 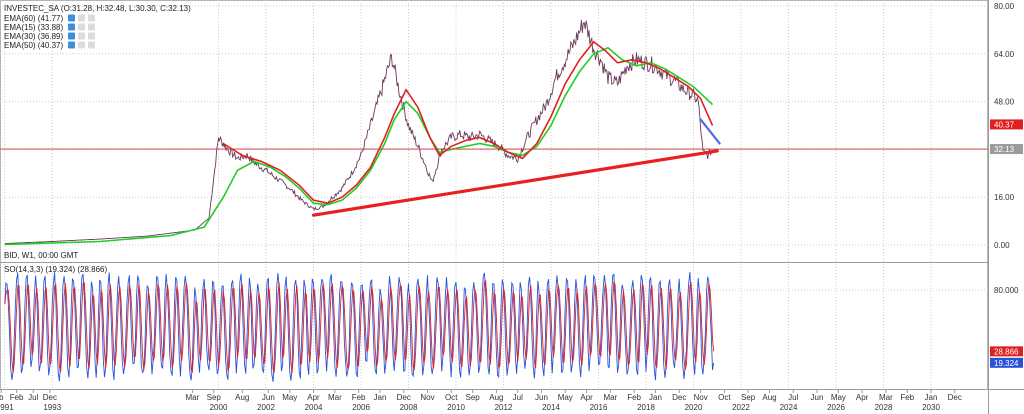 What do you see at coordinates (551, 407) in the screenshot?
I see `year-label: 2014` at bounding box center [551, 407].